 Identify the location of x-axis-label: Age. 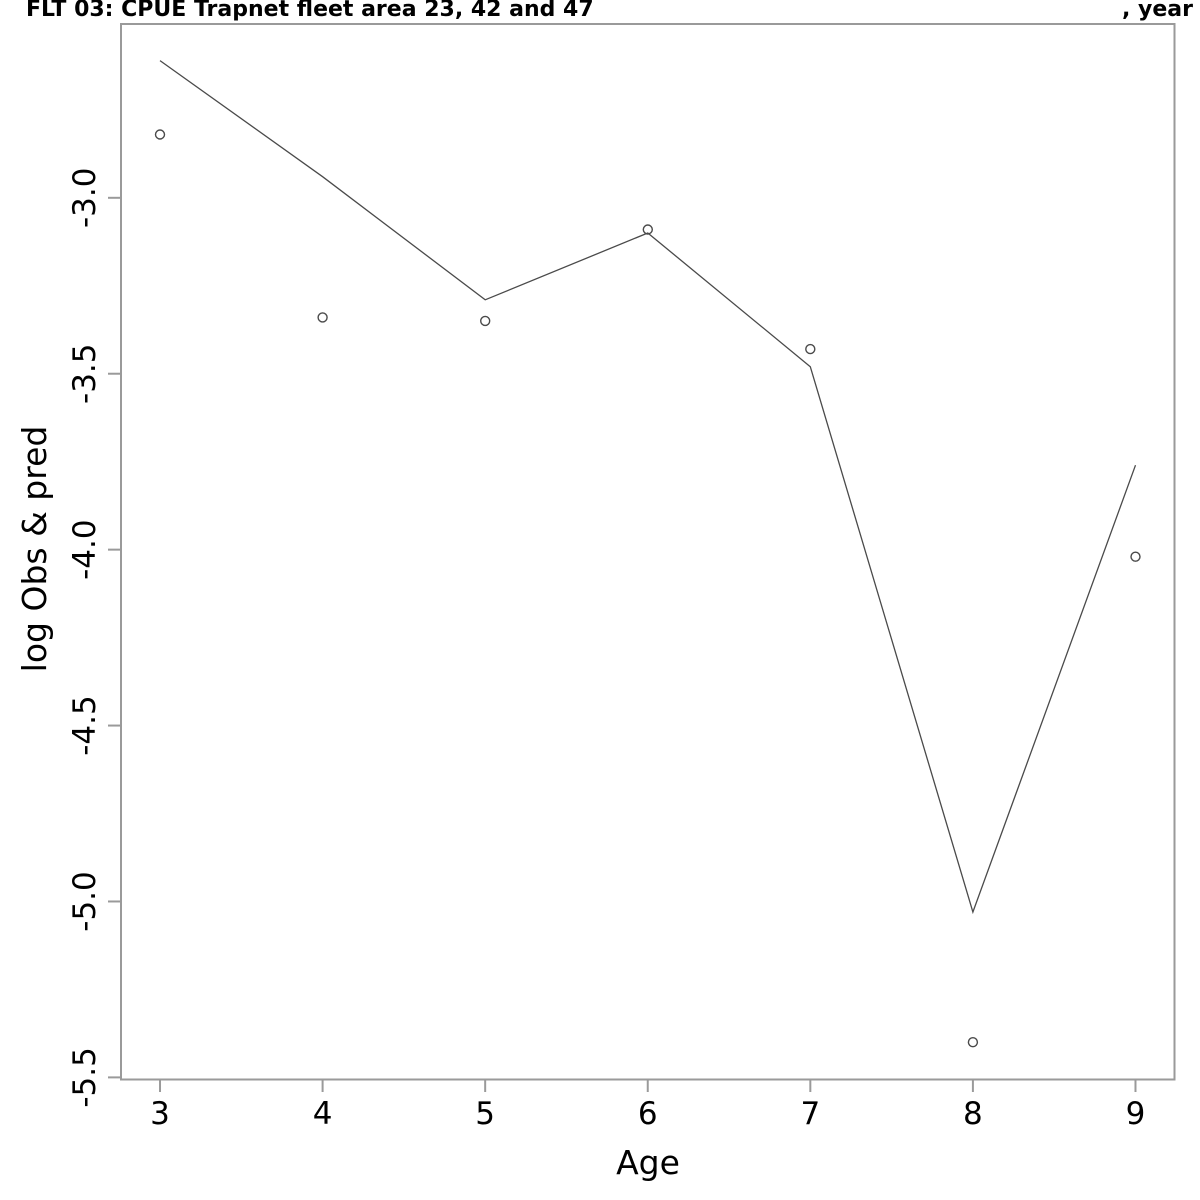
(648, 1162).